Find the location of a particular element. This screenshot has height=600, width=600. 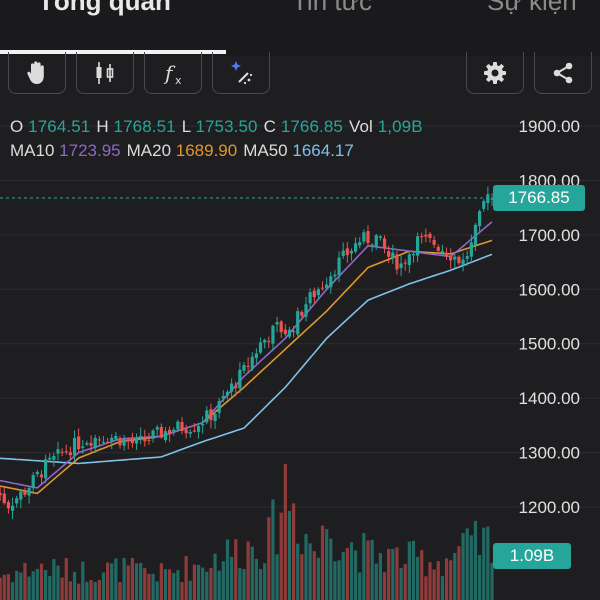

ma10-value: 1723.95 is located at coordinates (90, 150).